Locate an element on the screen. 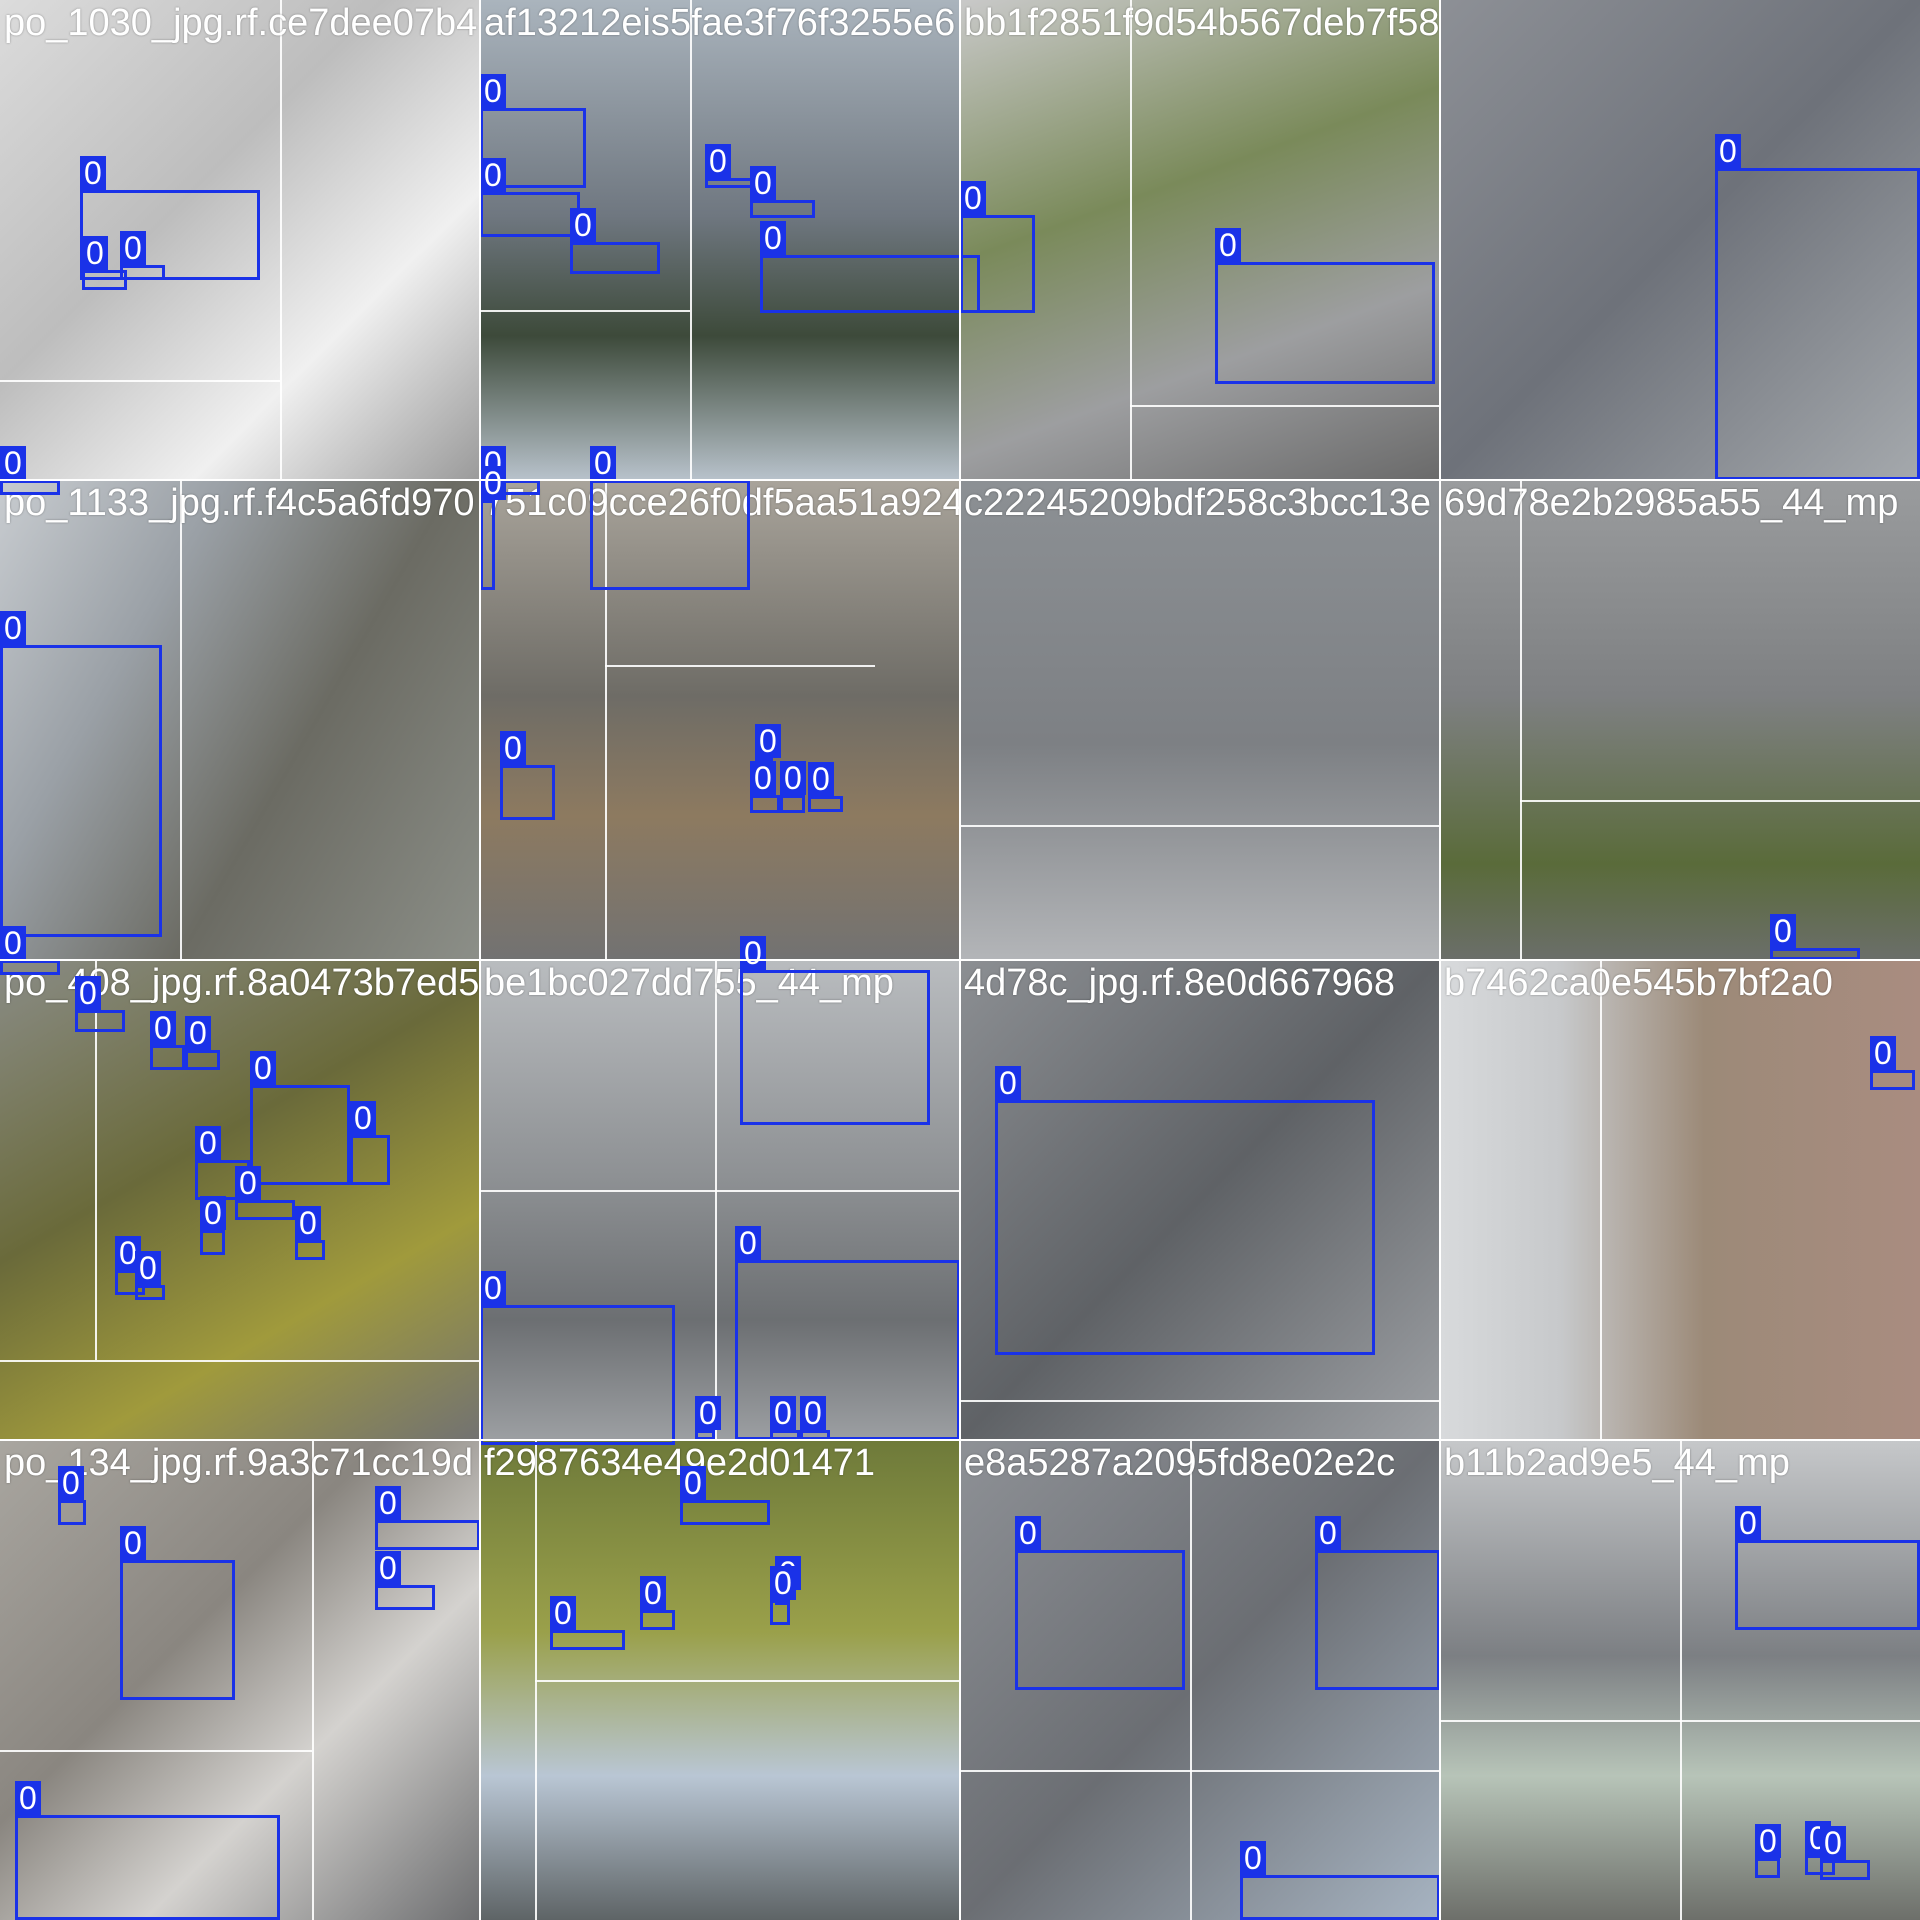  mosaic-tile: 751c09cce26f0df5aa51a924 is located at coordinates (720, 720).